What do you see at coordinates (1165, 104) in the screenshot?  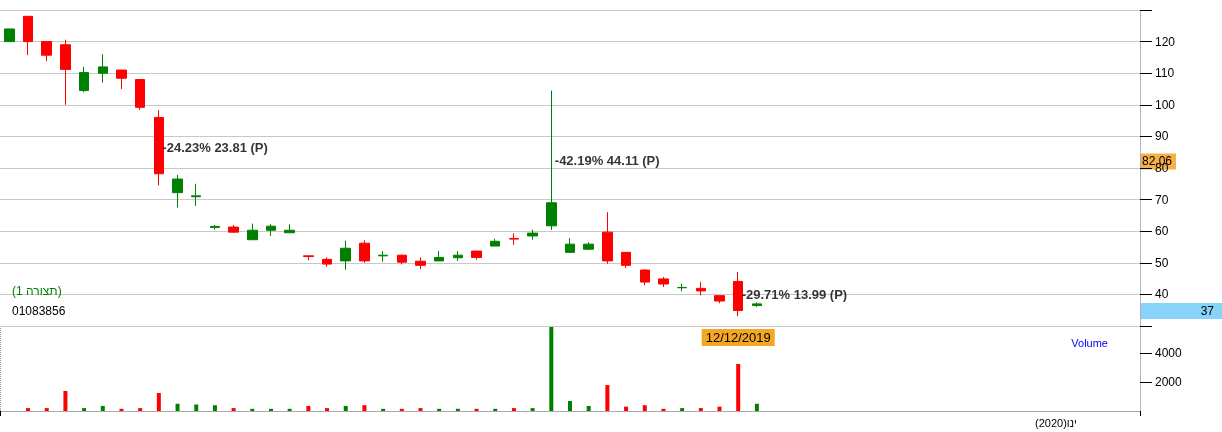 I see `y-tick-label: 100` at bounding box center [1165, 104].